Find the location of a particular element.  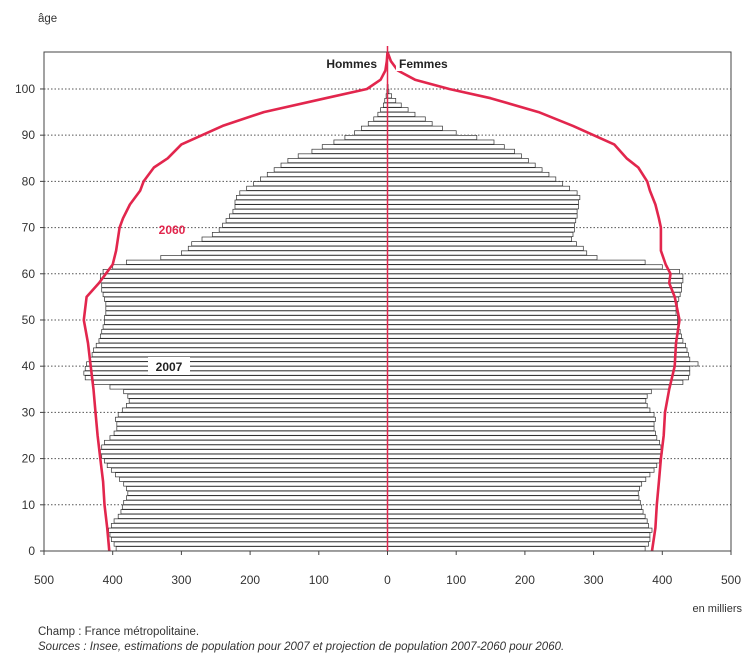

x-tick-label: 300 is located at coordinates (594, 580).